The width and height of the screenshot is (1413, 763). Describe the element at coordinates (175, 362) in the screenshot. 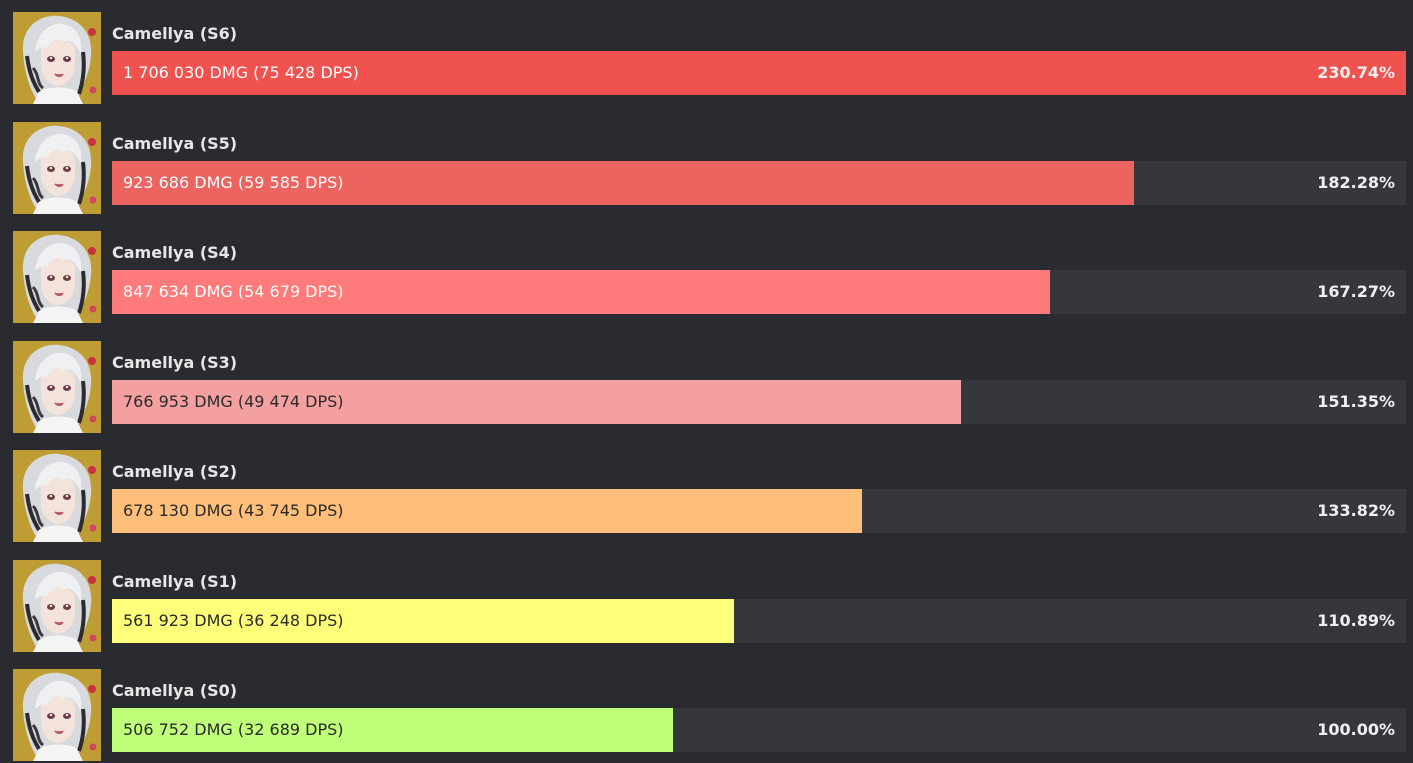

I see `bar-category-label: Camellya (S3)` at that location.